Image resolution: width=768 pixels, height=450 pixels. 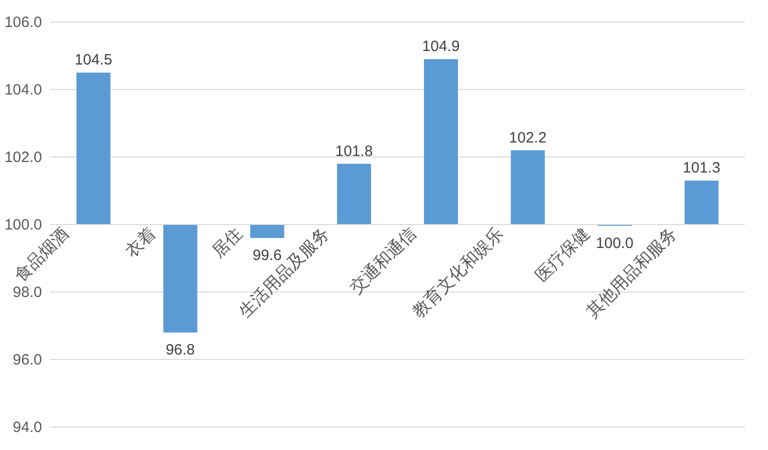 What do you see at coordinates (141, 243) in the screenshot?
I see `x-tick-label: 衣着` at bounding box center [141, 243].